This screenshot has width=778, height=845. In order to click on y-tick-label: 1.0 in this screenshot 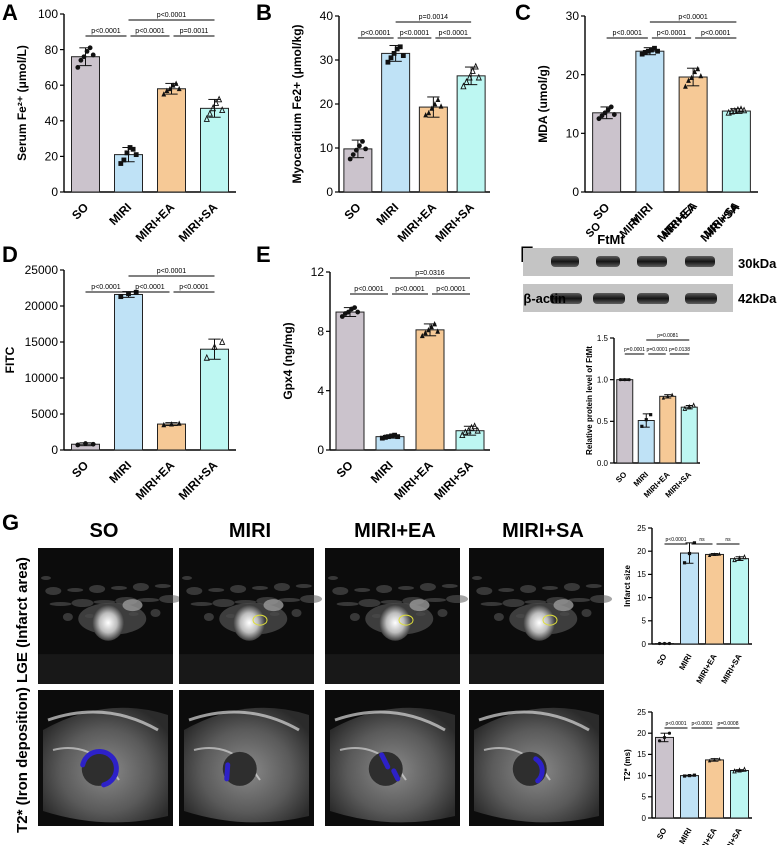, I will do `click(603, 379)`.